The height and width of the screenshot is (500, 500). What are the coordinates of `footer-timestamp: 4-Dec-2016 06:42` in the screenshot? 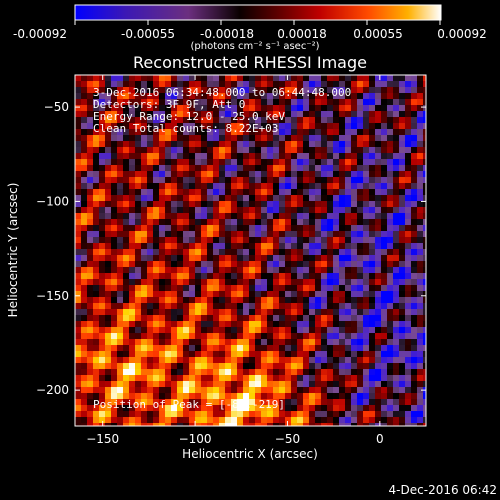 It's located at (443, 490).